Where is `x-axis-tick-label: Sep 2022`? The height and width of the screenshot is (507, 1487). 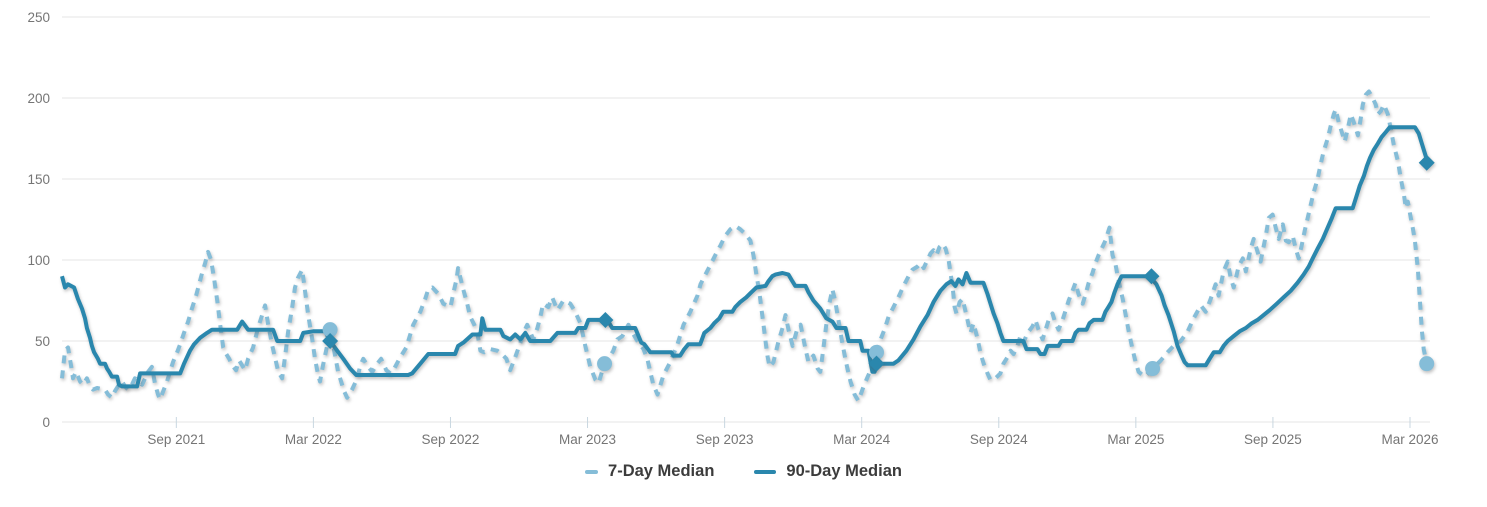
x-axis-tick-label: Sep 2022 is located at coordinates (451, 439).